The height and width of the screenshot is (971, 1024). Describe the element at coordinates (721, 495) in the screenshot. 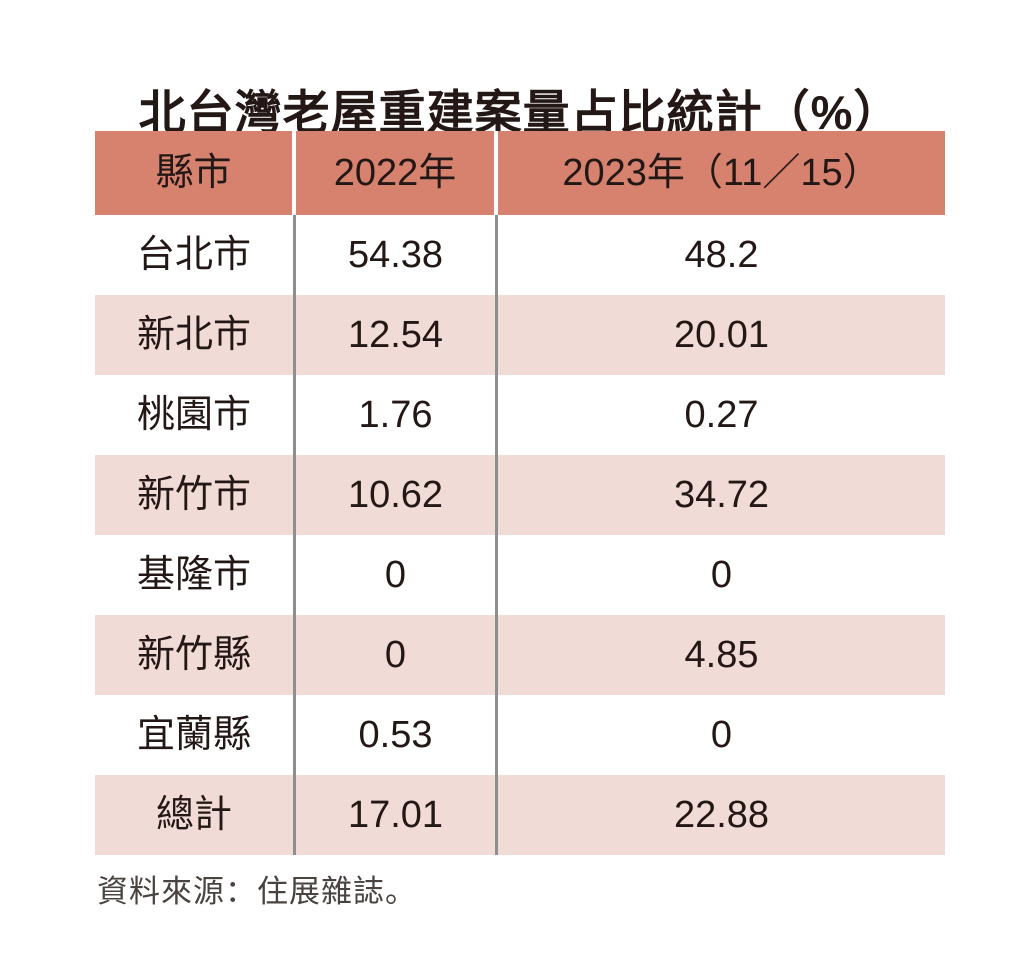

I see `cell-2023-value: 34.72` at that location.